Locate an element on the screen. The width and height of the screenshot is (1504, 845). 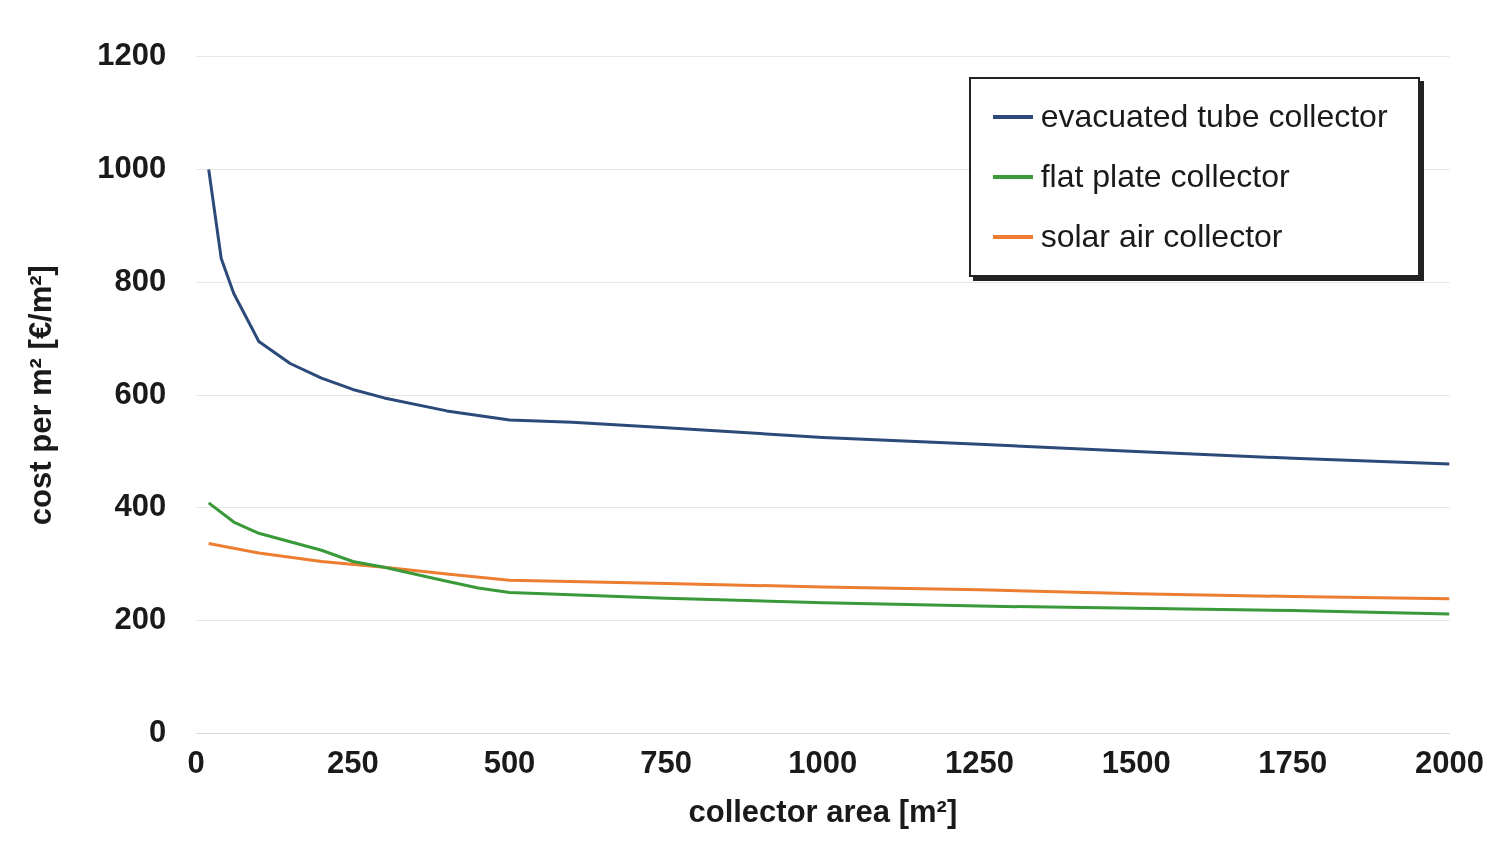
x-tick-label: 500 is located at coordinates (509, 762).